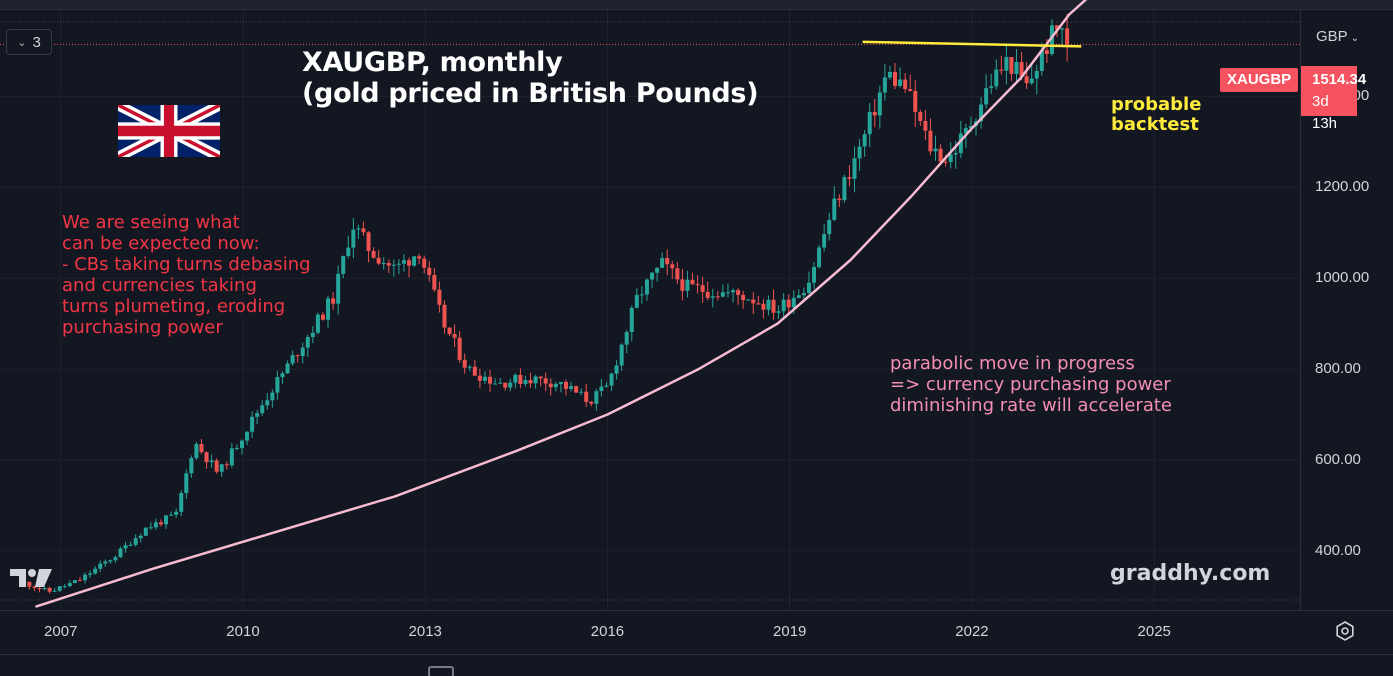 The image size is (1393, 676). Describe the element at coordinates (1190, 573) in the screenshot. I see `watermark: graddhy.com` at that location.